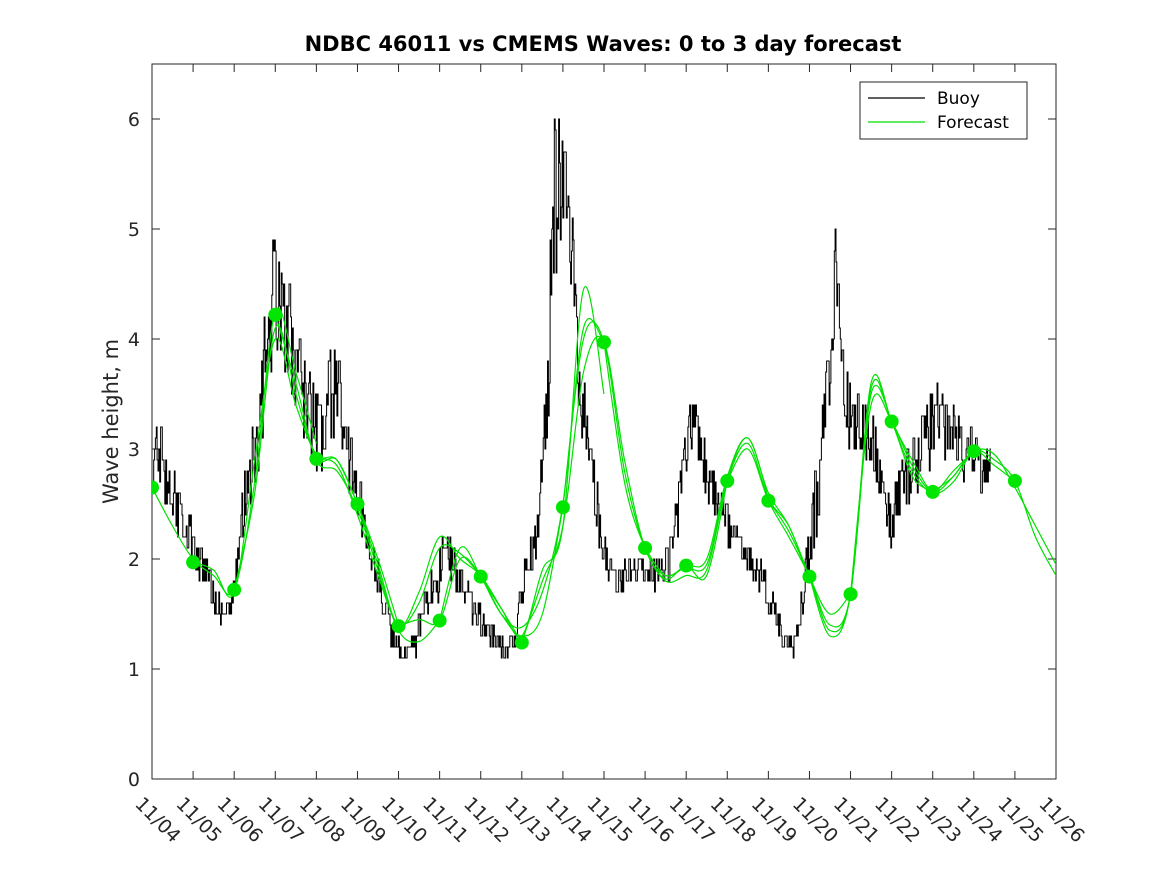 The image size is (1167, 875). What do you see at coordinates (134, 230) in the screenshot?
I see `y-tick-label: 5` at bounding box center [134, 230].